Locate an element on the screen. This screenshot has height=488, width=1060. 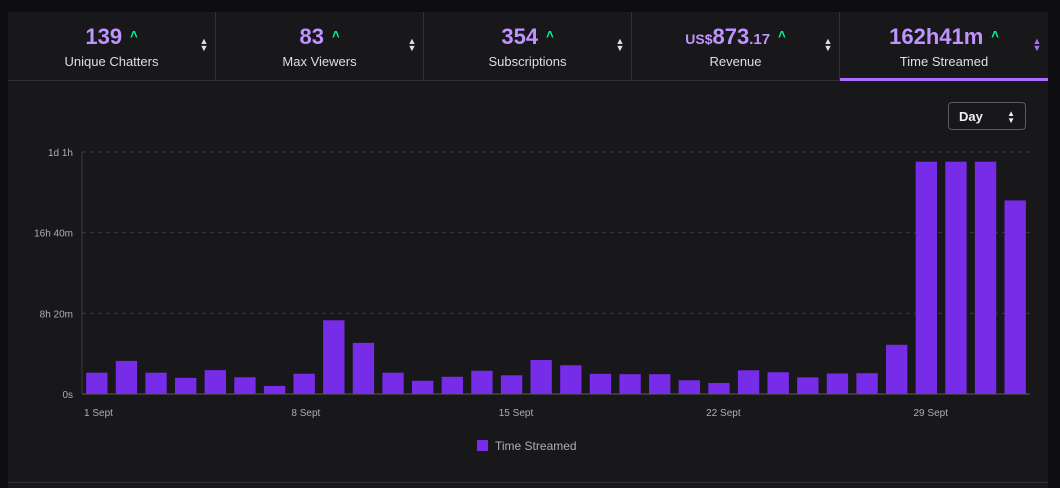
metric-value: 139 is located at coordinates (104, 36).